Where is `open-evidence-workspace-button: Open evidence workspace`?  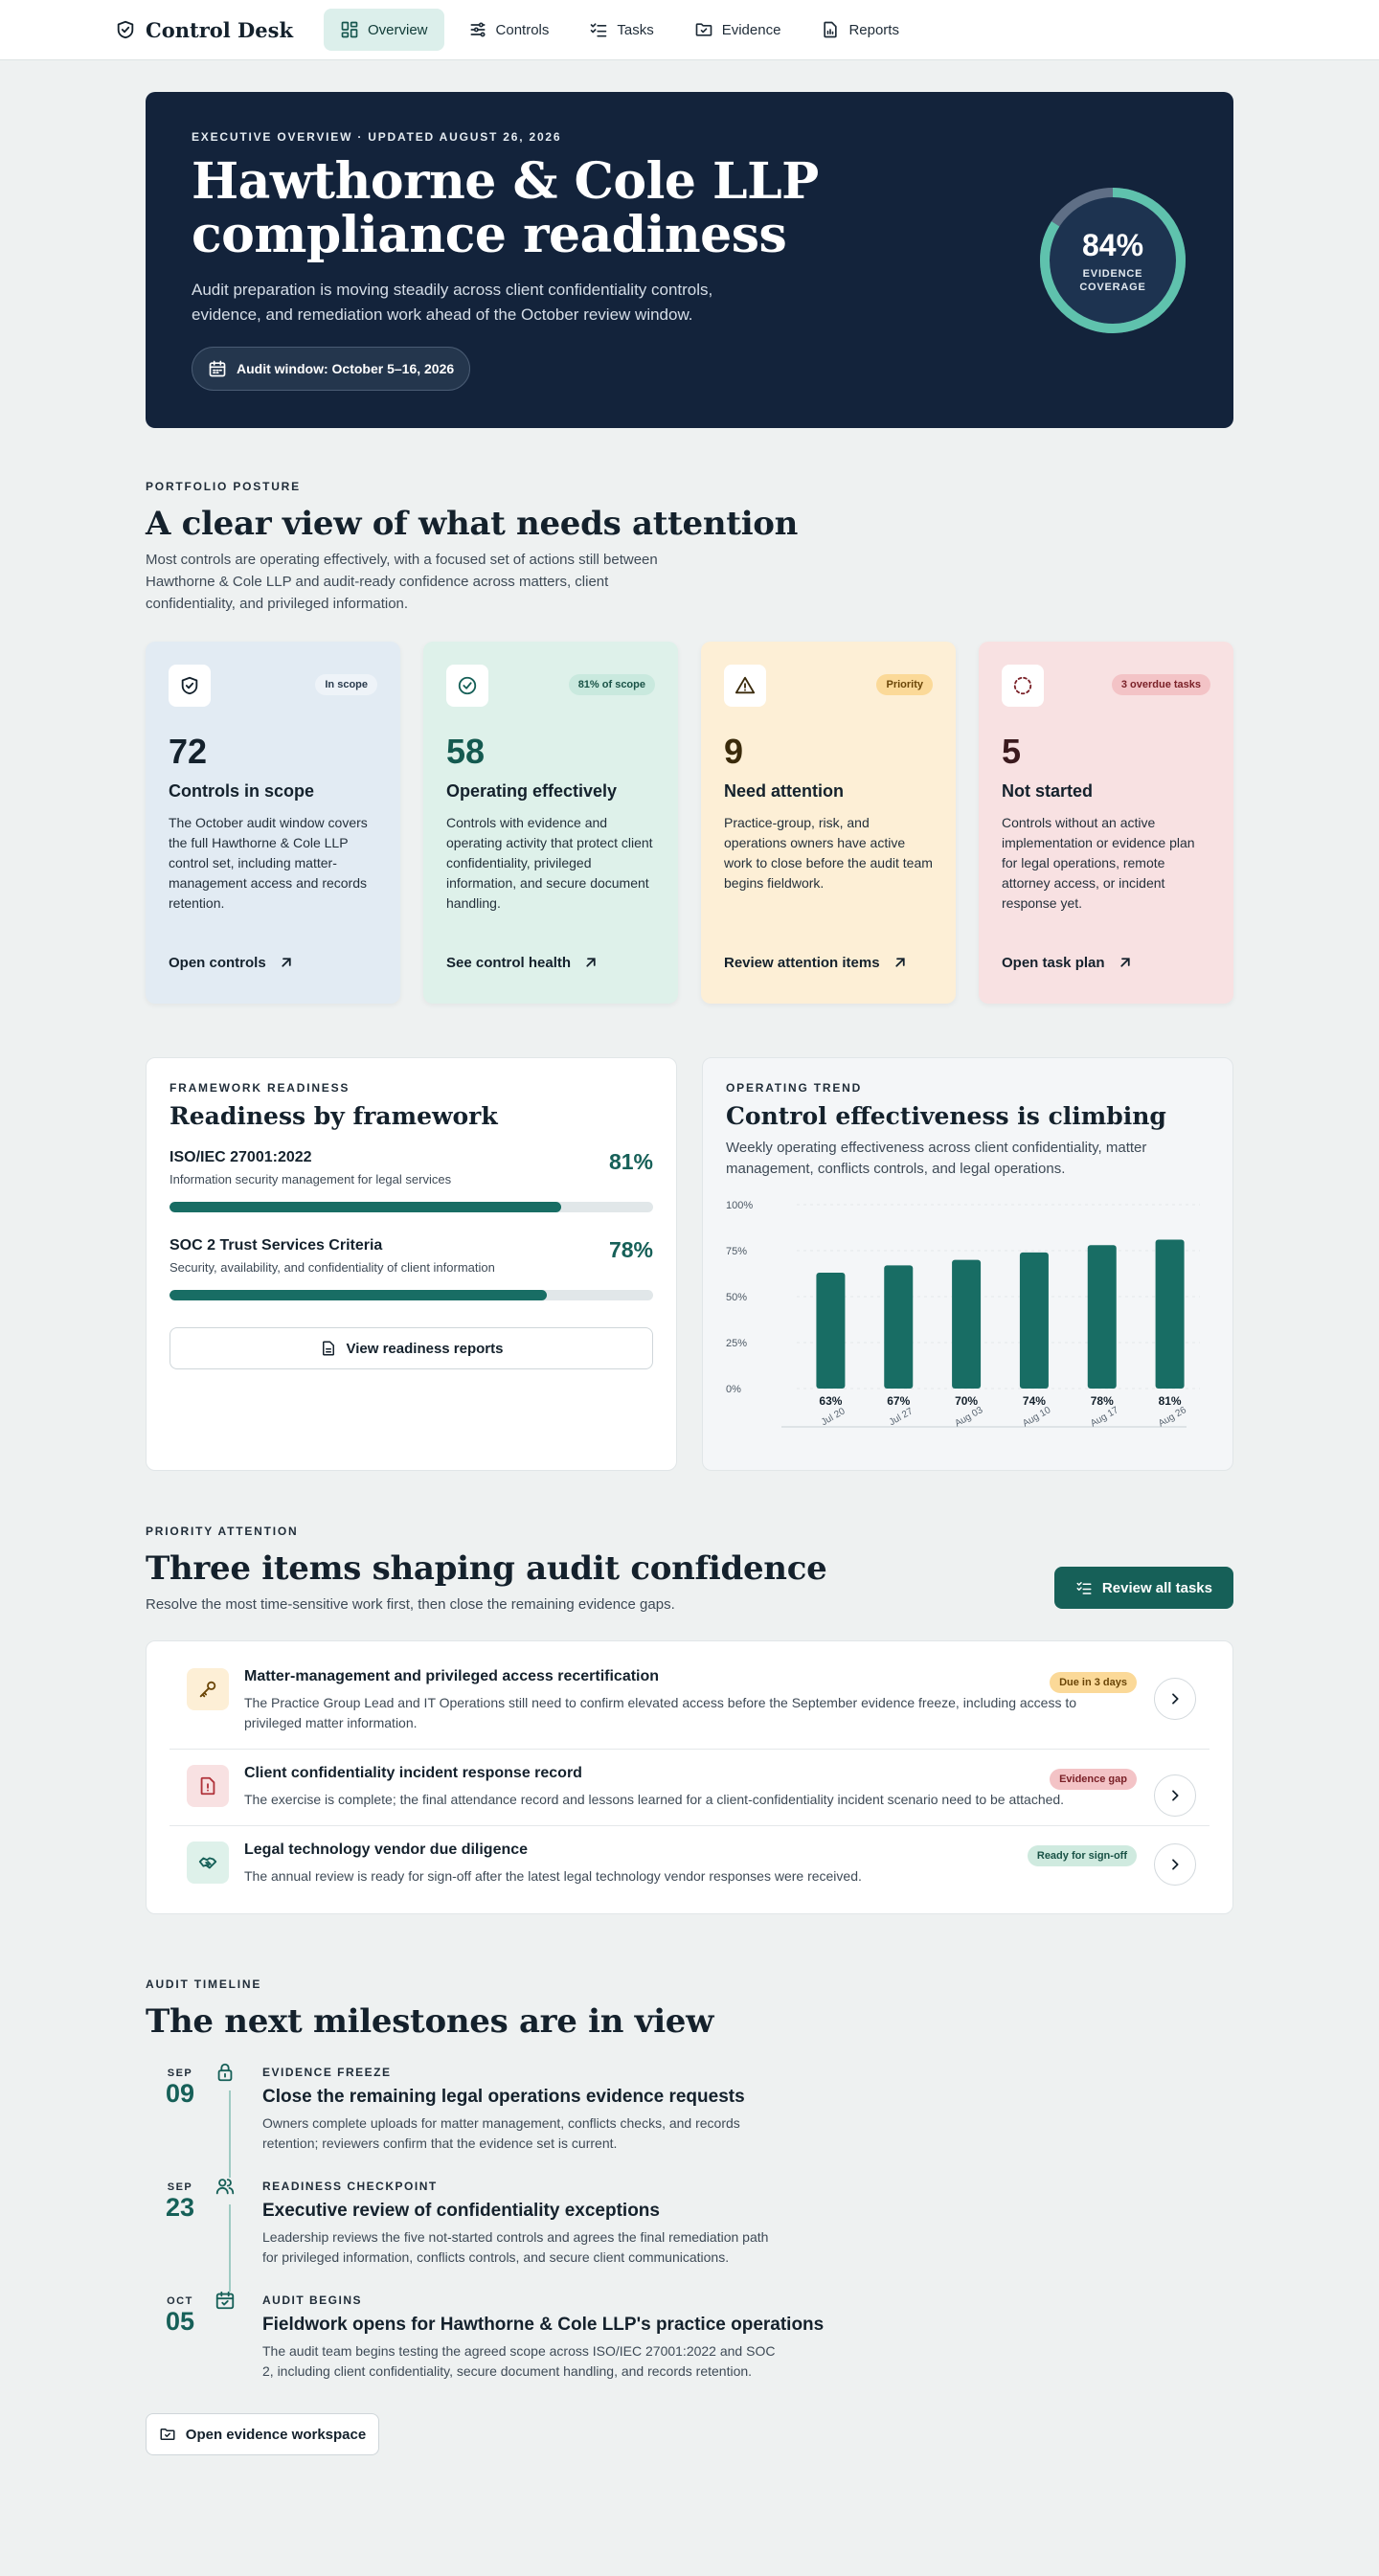 open-evidence-workspace-button: Open evidence workspace is located at coordinates (262, 2434).